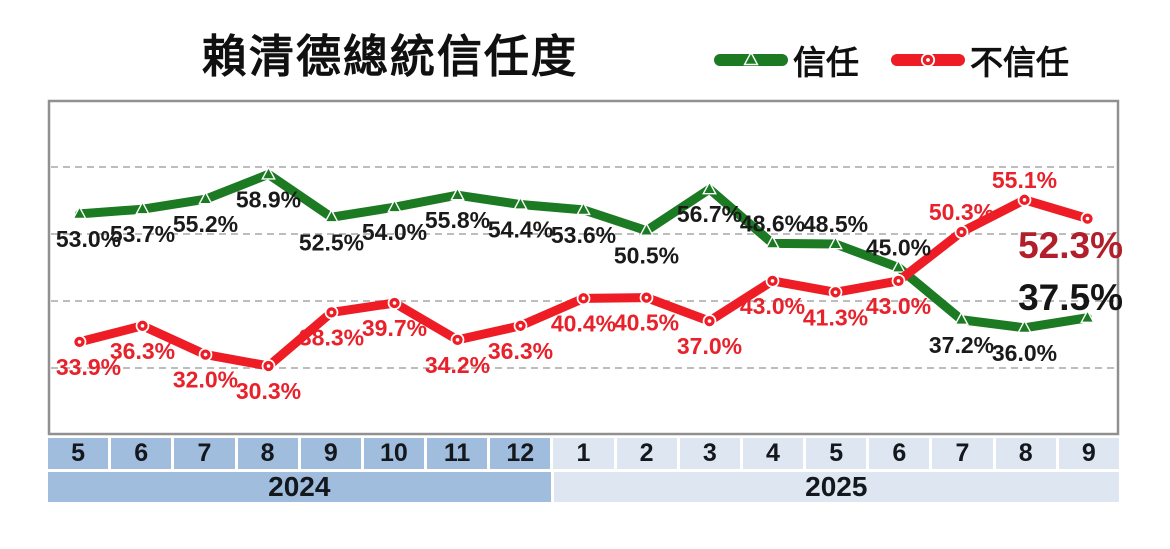 Image resolution: width=1170 pixels, height=549 pixels. Describe the element at coordinates (898, 248) in the screenshot. I see `trust-value-label: 45.0%` at that location.